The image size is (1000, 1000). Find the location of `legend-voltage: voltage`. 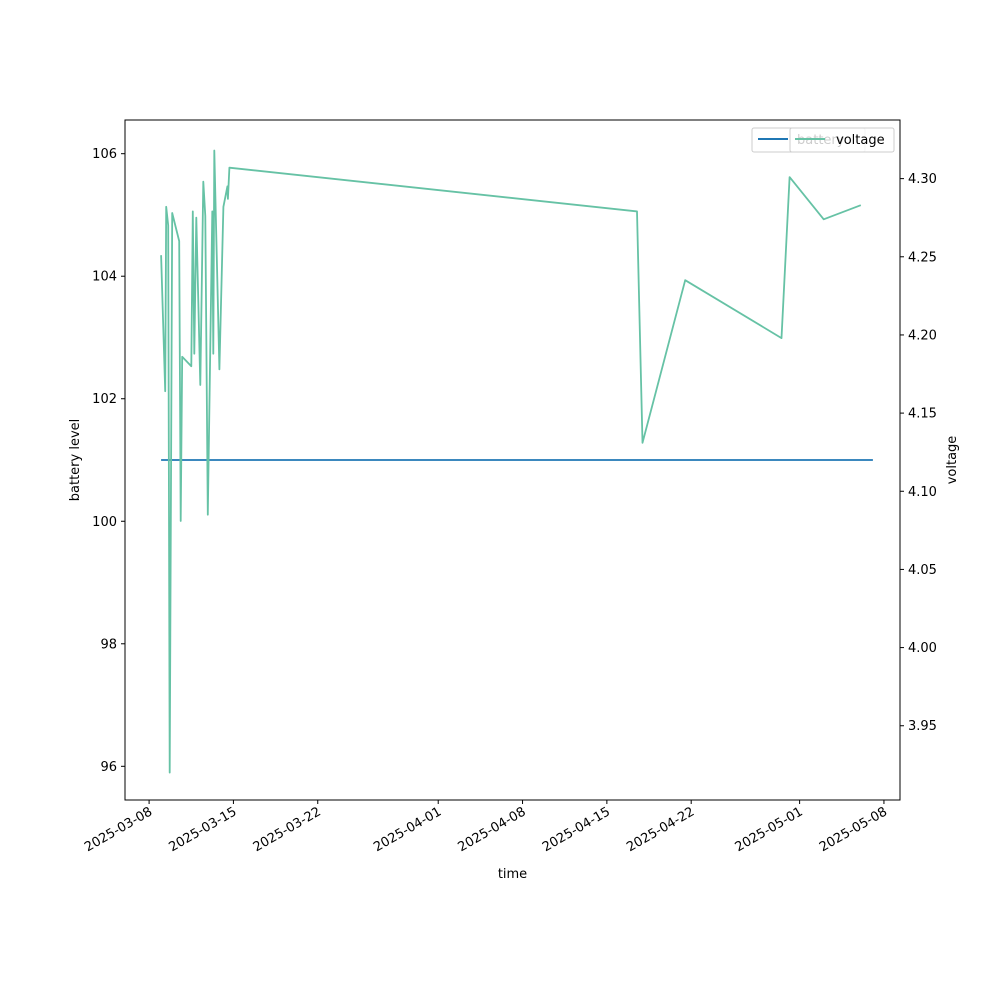

legend-voltage: voltage is located at coordinates (842, 140).